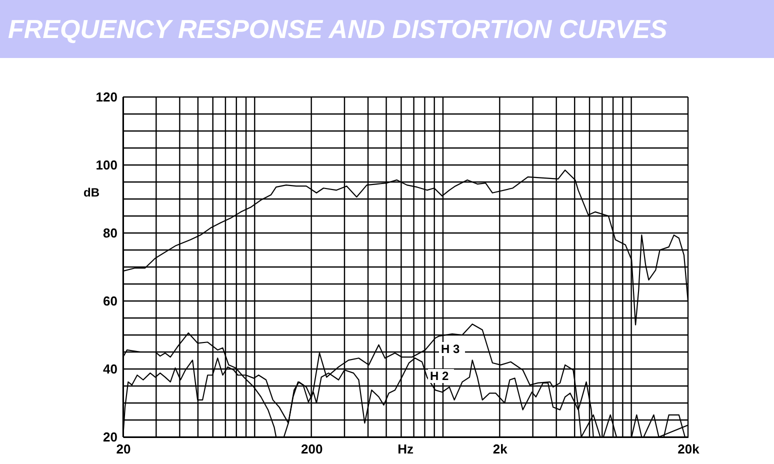 This screenshot has width=774, height=464. What do you see at coordinates (406, 449) in the screenshot?
I see `x-axis-title: Hz` at bounding box center [406, 449].